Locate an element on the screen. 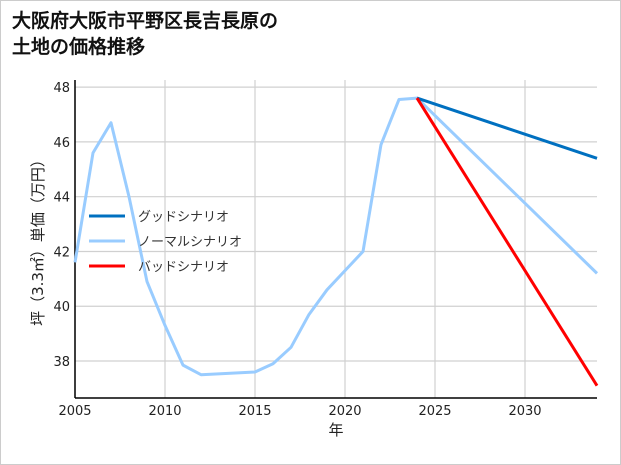 The image size is (621, 465). chart-title-line-2: 土地の価格推移 is located at coordinates (79, 47).